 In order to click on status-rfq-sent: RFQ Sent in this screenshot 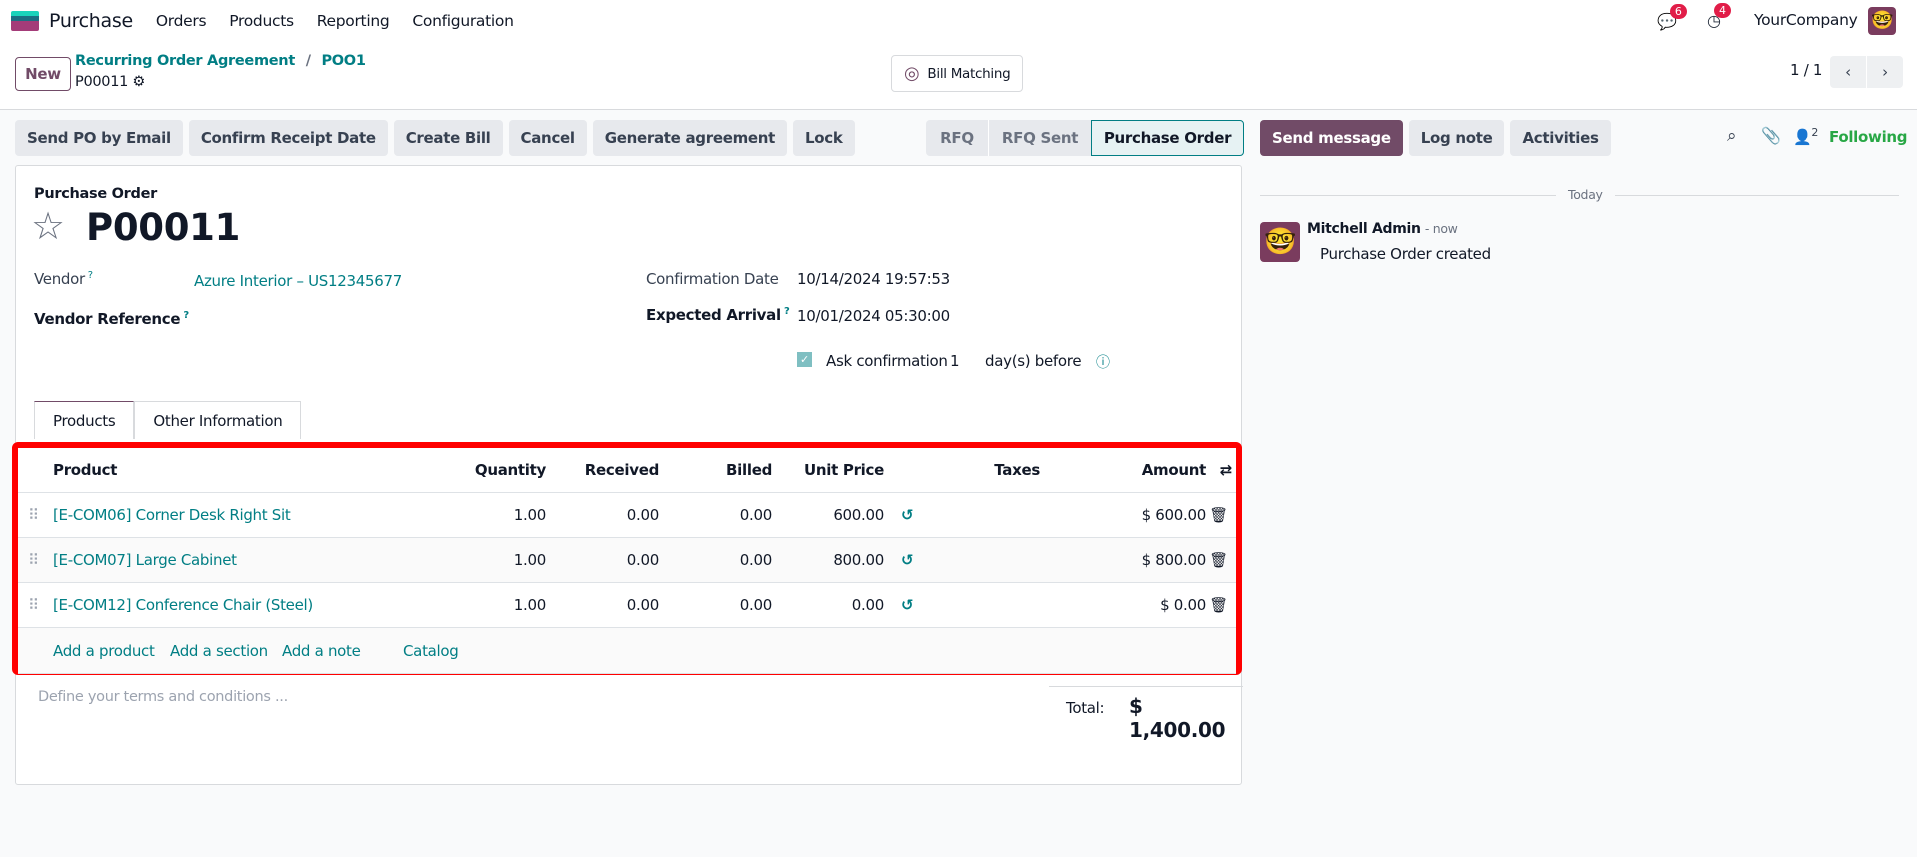, I will do `click(1039, 138)`.